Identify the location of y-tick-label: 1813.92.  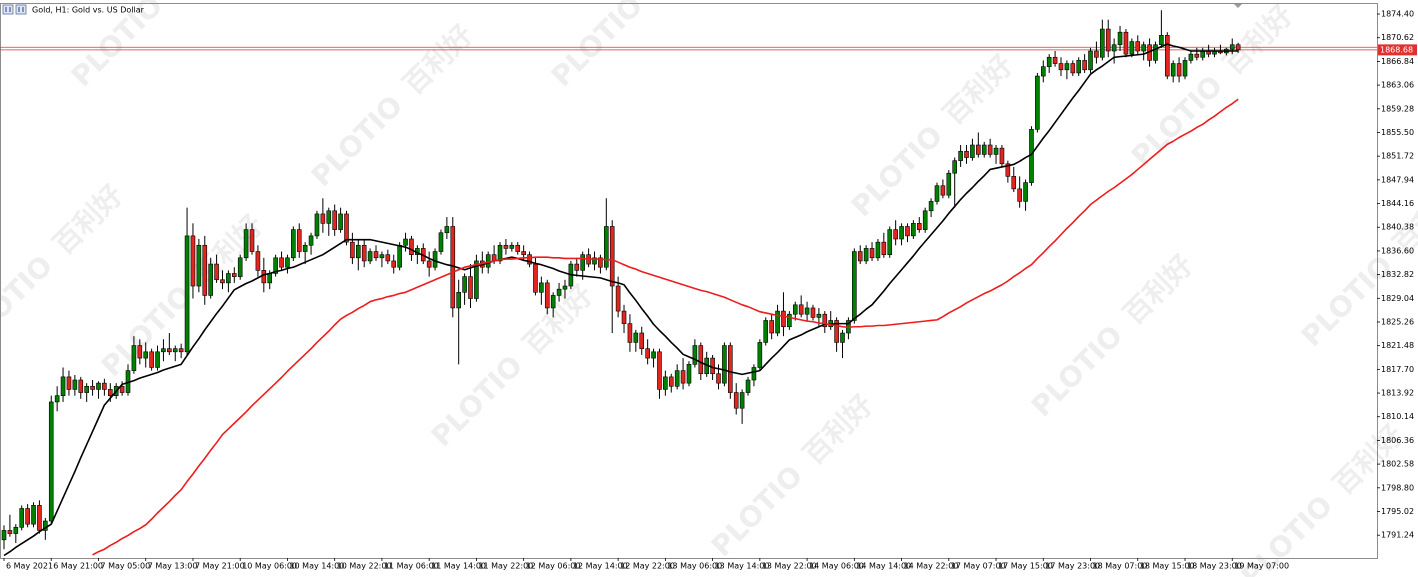
(1397, 393).